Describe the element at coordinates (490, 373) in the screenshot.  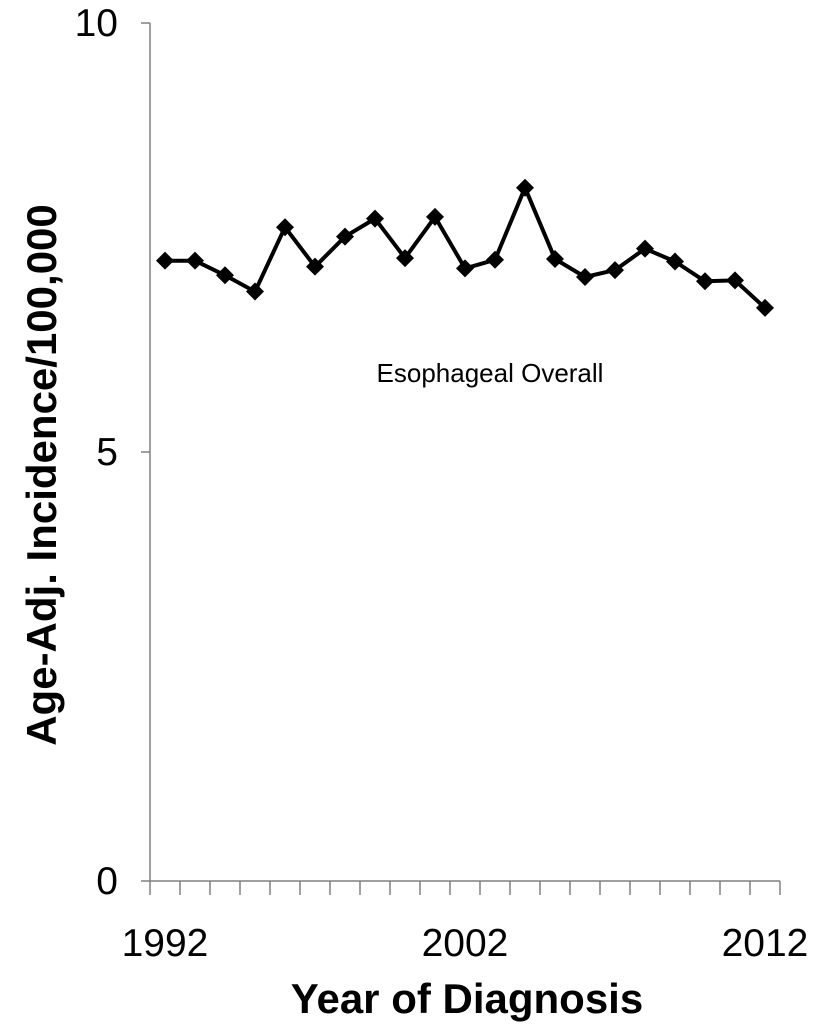
I see `chart-annotation: Esophageal Overall` at that location.